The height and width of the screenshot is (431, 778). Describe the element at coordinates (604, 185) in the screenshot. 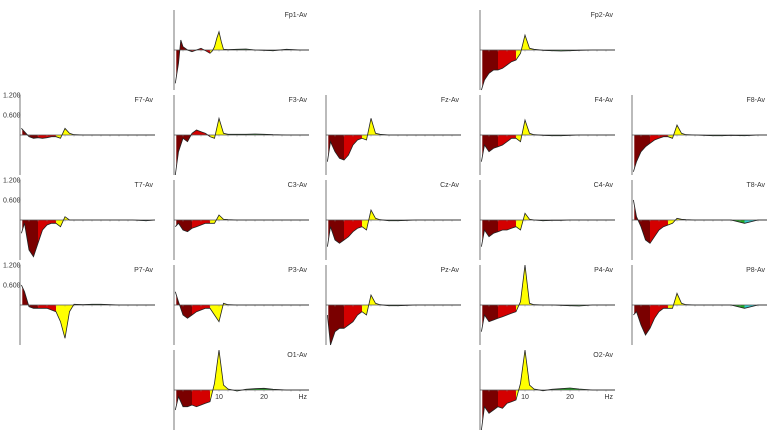

I see `panel-label-c4-av: C4-Av` at that location.